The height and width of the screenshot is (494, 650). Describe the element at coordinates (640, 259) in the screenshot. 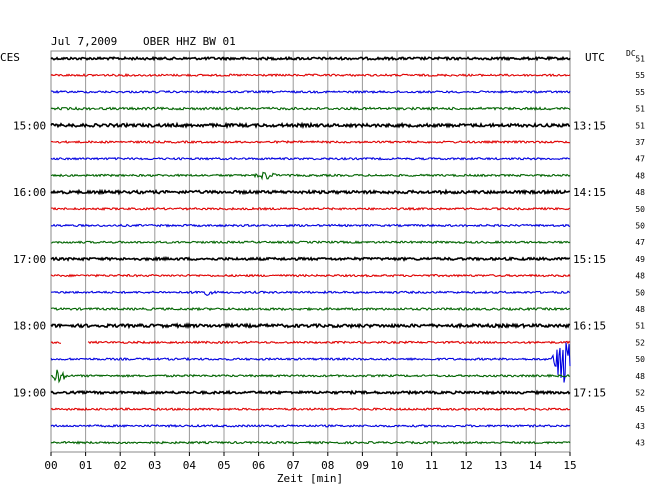

I see `dc-value-row-12: 49` at that location.